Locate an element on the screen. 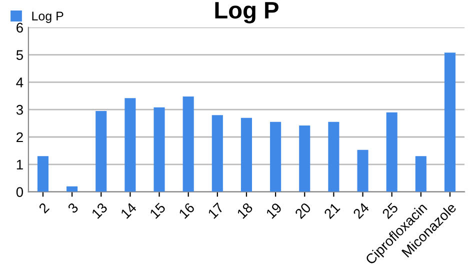 This screenshot has width=474, height=274. x-tick-label: 24 is located at coordinates (361, 211).